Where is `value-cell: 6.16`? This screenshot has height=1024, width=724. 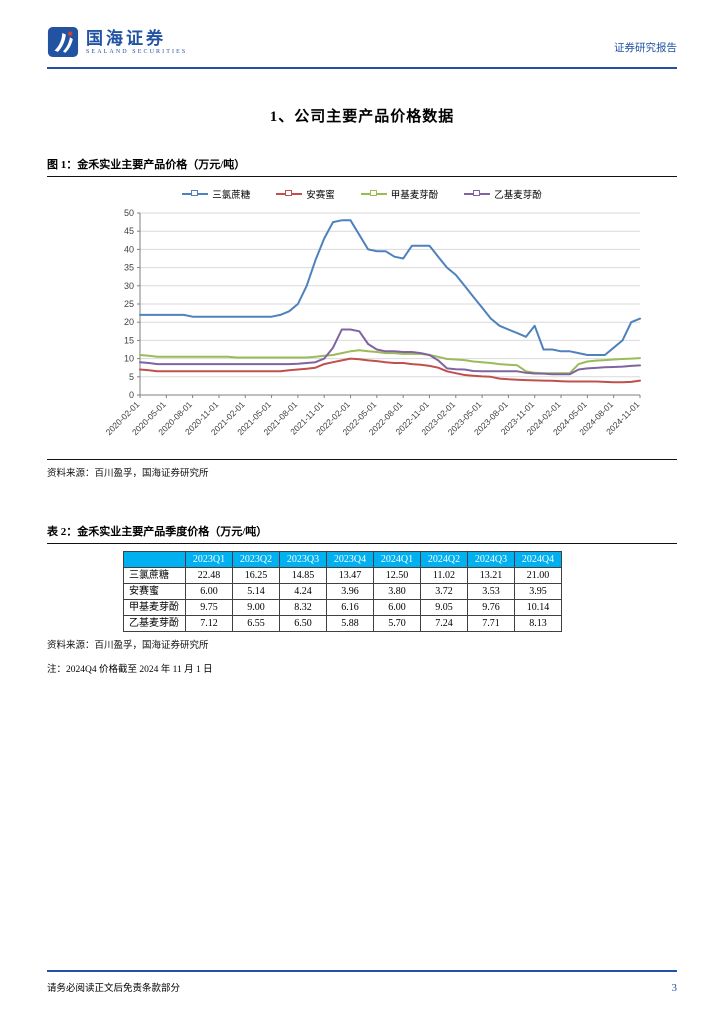
value-cell: 6.16 is located at coordinates (350, 607).